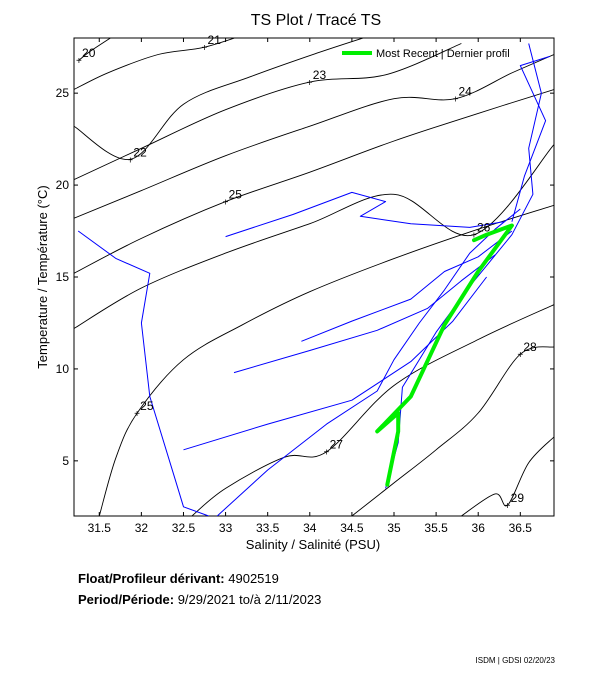 This screenshot has height=675, width=611. Describe the element at coordinates (253, 578) in the screenshot. I see `float-id: 4902519` at that location.